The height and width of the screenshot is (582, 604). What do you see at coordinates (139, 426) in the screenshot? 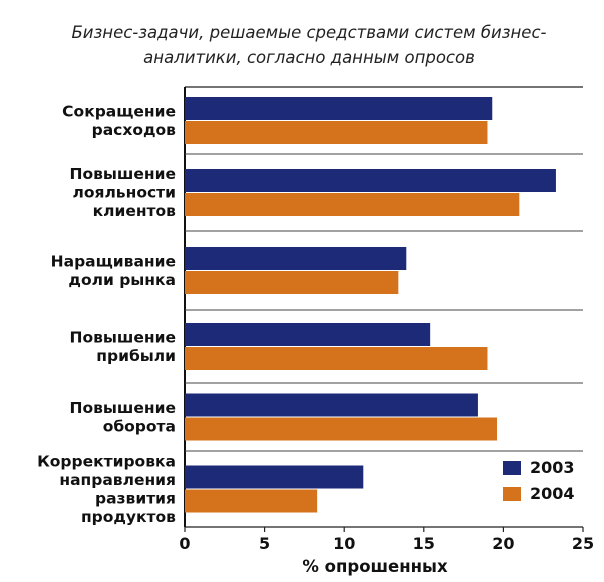
I see `category-label-line: оборота` at bounding box center [139, 426].